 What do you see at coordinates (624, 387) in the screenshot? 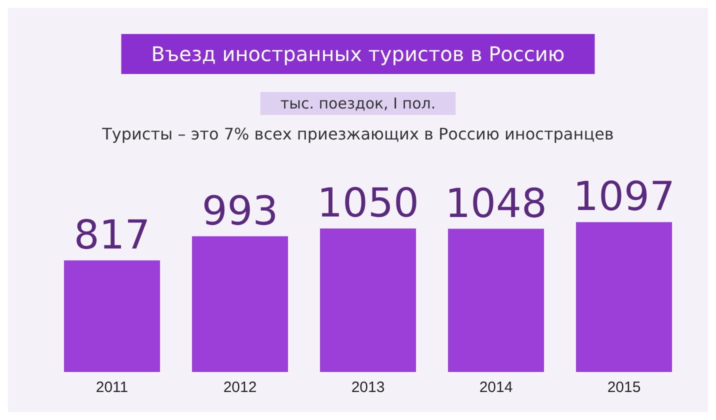
I see `x-tick-label: 2015` at bounding box center [624, 387].